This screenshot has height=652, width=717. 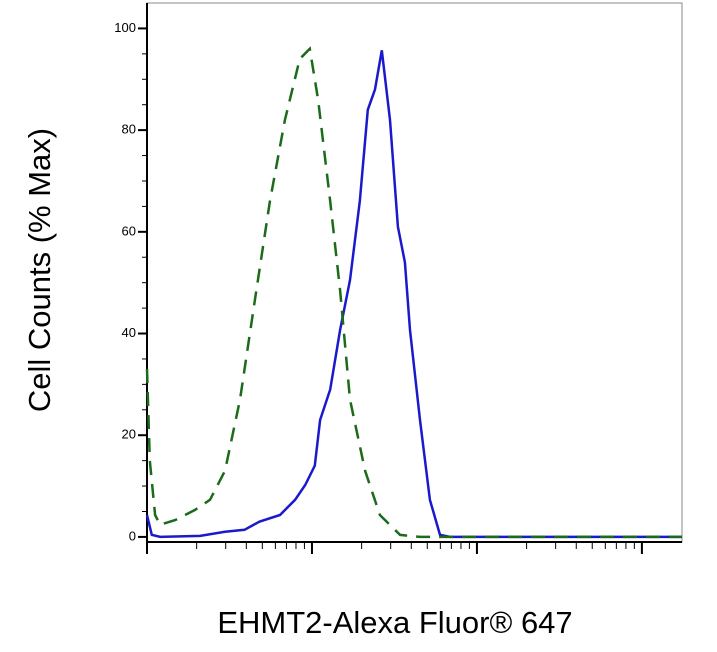 I want to click on y-tick-label: 80, so click(x=129, y=129).